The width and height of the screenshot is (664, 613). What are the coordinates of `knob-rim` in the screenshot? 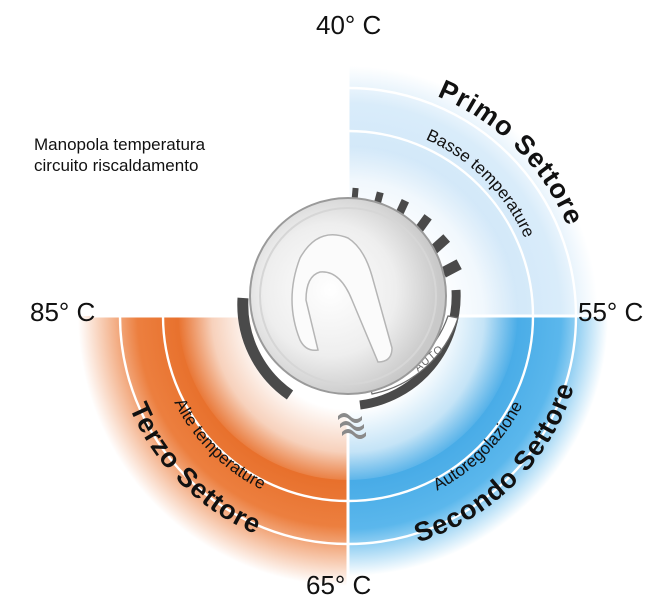 It's located at (348, 296).